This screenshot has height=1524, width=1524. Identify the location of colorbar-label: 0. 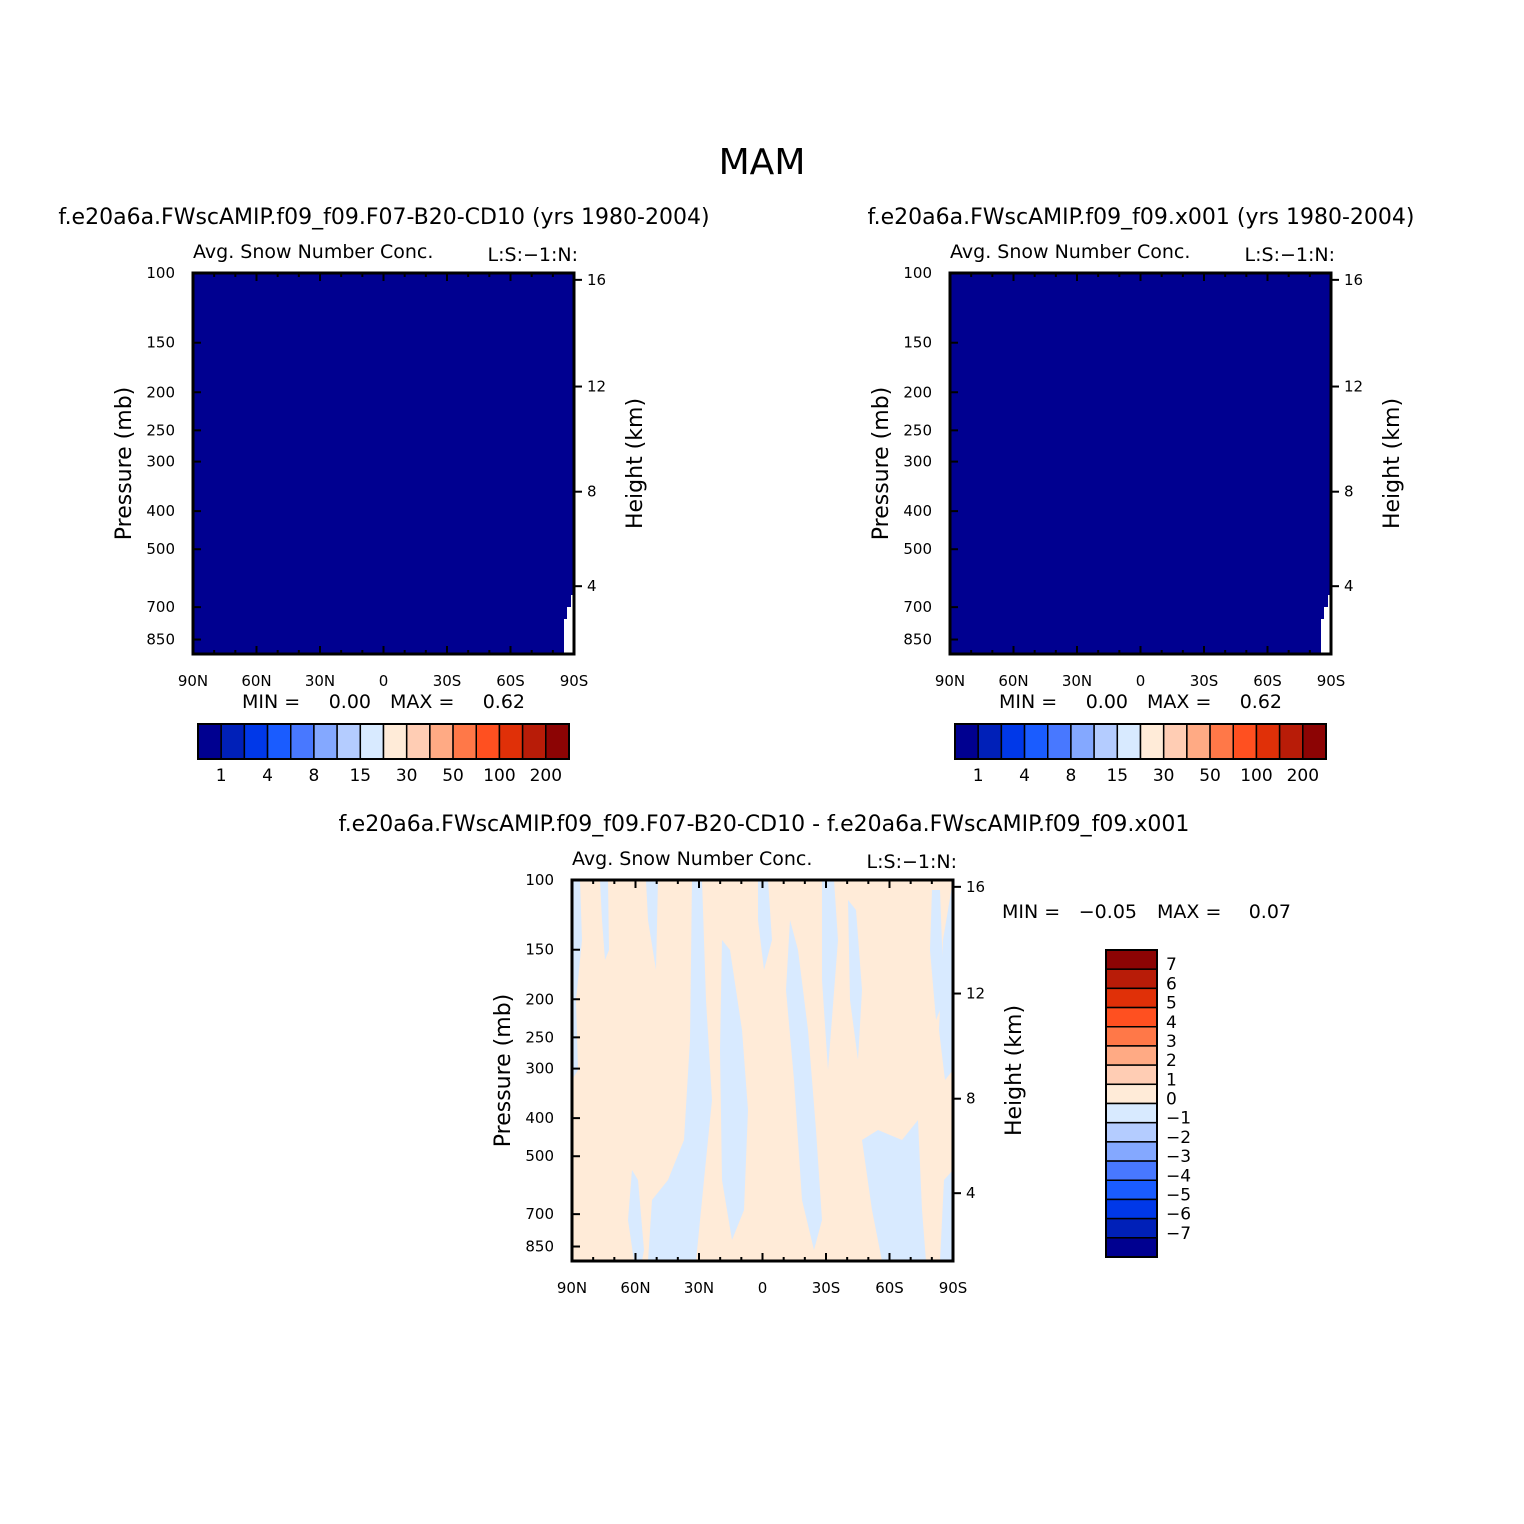
(1171, 1100).